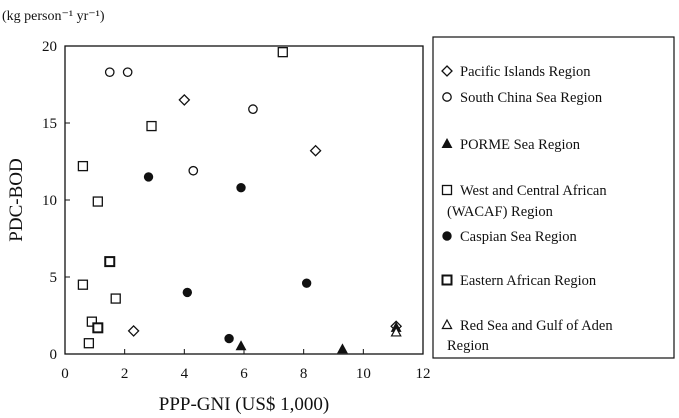 The image size is (679, 418). I want to click on y-tick-label: 10, so click(49, 201).